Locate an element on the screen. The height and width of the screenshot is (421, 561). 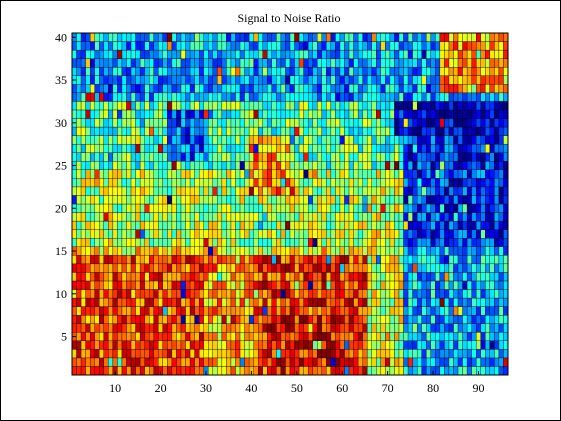
y-tick-label: 30 is located at coordinates (61, 123).